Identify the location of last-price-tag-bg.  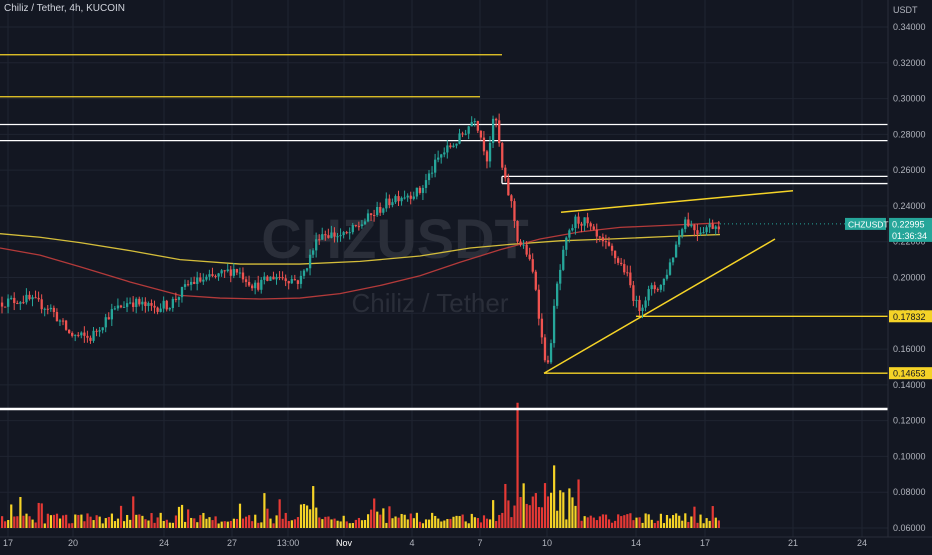
(910, 229).